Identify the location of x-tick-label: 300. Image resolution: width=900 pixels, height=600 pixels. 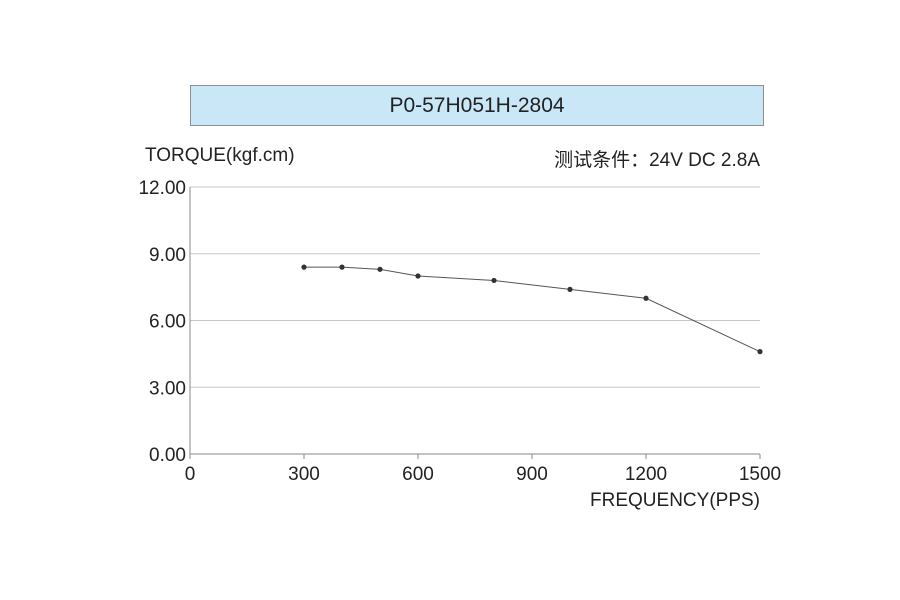
(304, 474).